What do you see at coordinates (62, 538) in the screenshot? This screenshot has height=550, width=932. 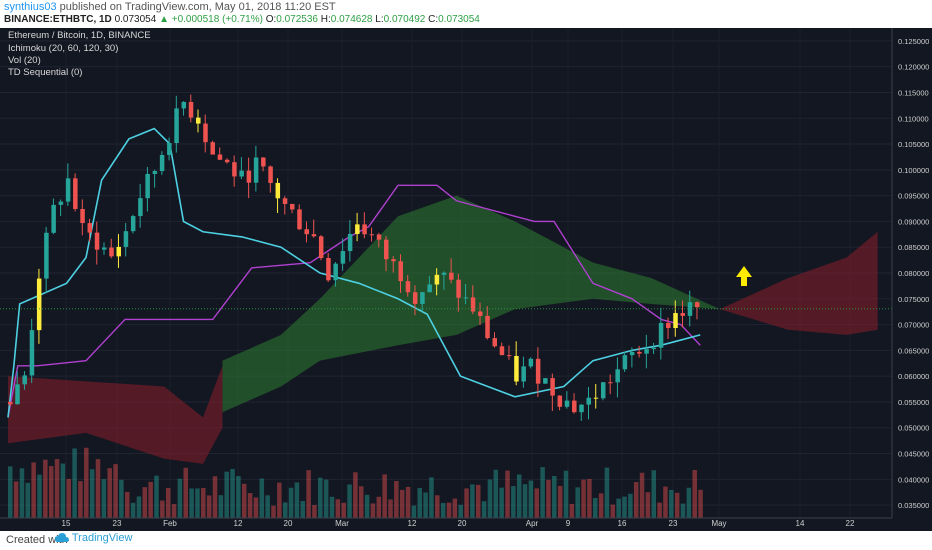 I see `cloud-icon` at bounding box center [62, 538].